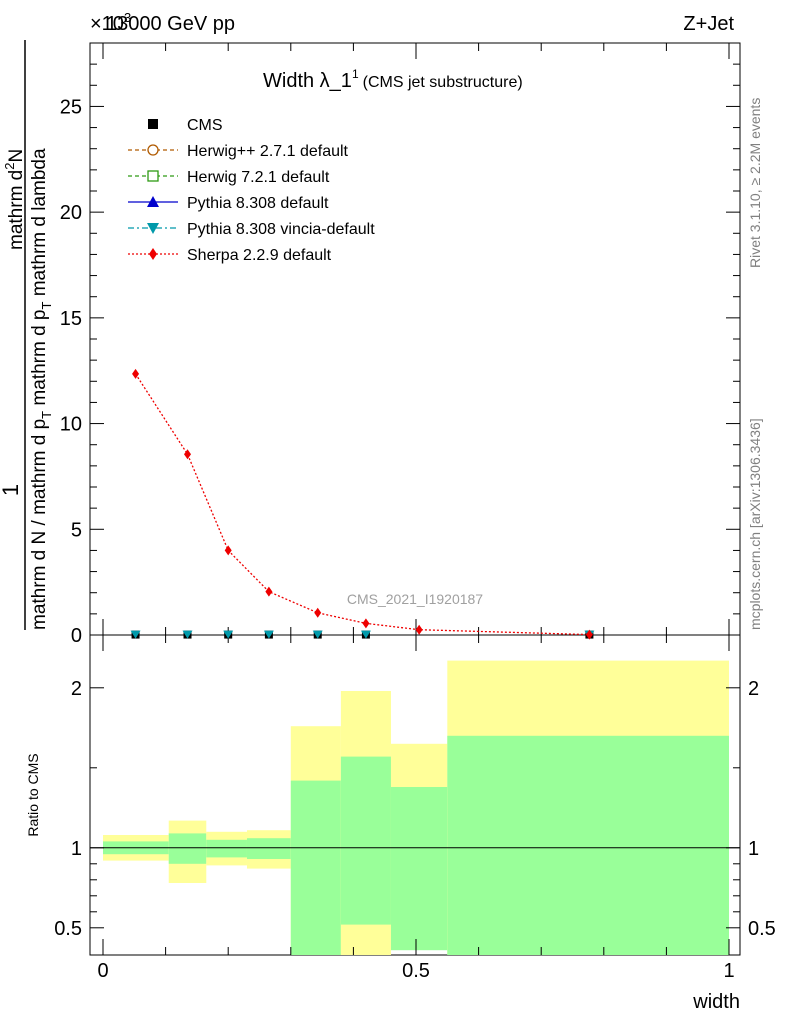 This screenshot has height=1024, width=786. Describe the element at coordinates (416, 971) in the screenshot. I see `xtick-label: 0.5` at that location.